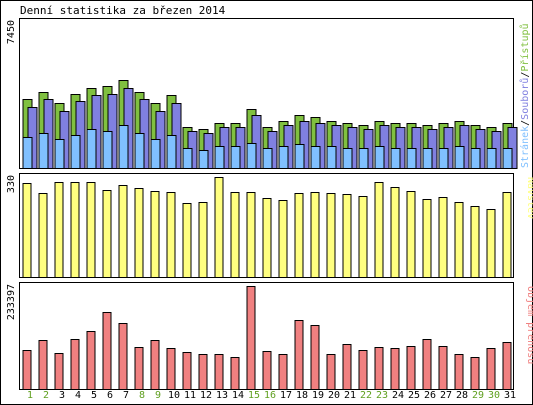 This screenshot has width=533, height=405. I want to click on ymax-label-visits: 330, so click(11, 184).